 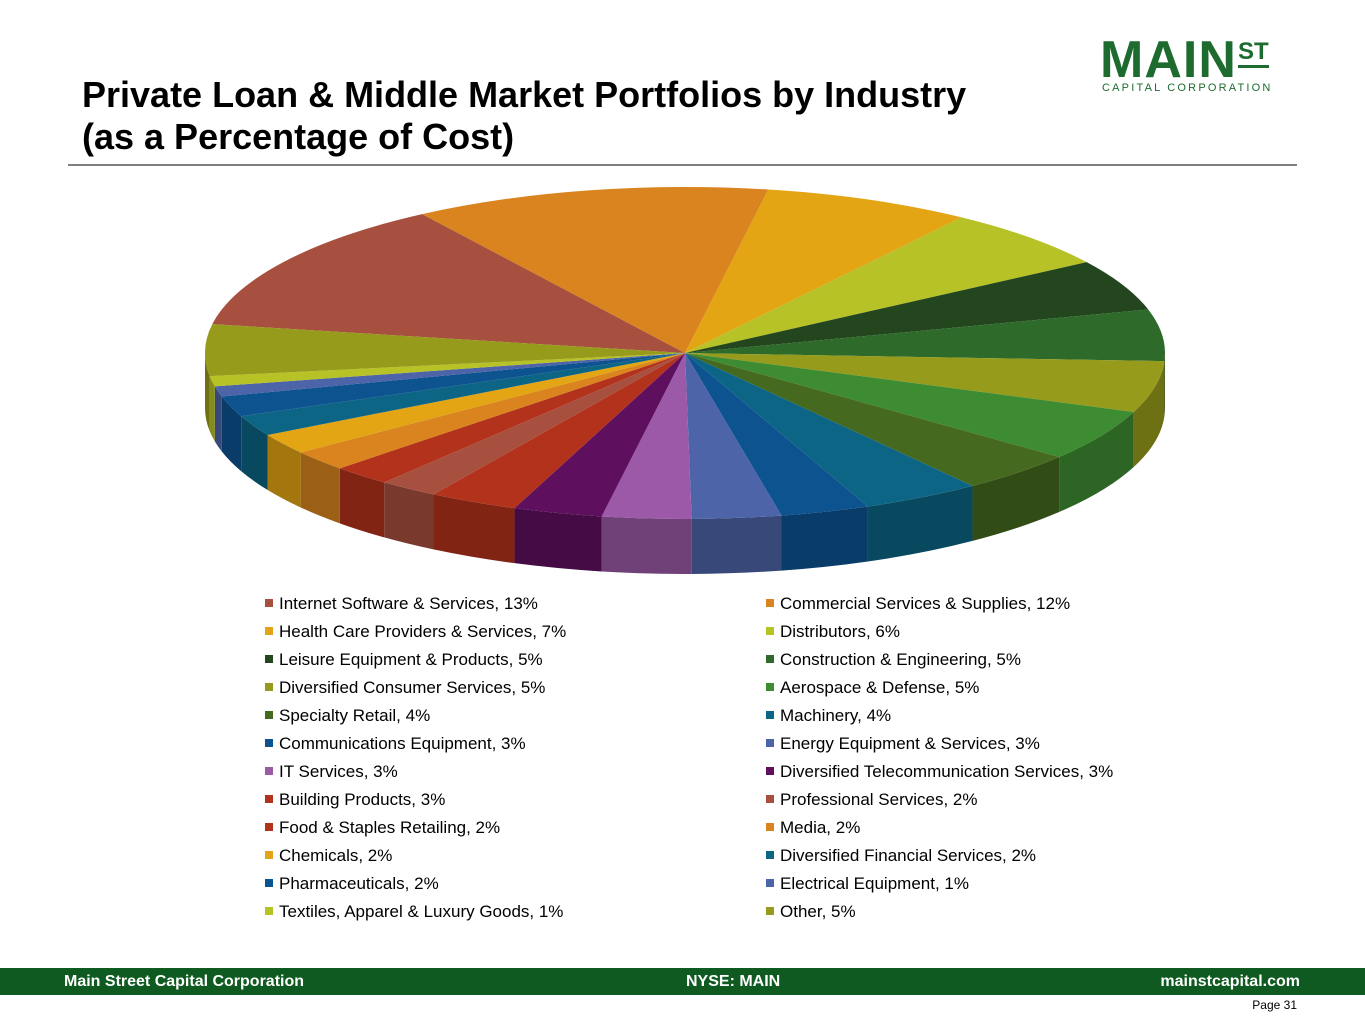 I want to click on pie-slice-it-services, so click(x=646, y=436).